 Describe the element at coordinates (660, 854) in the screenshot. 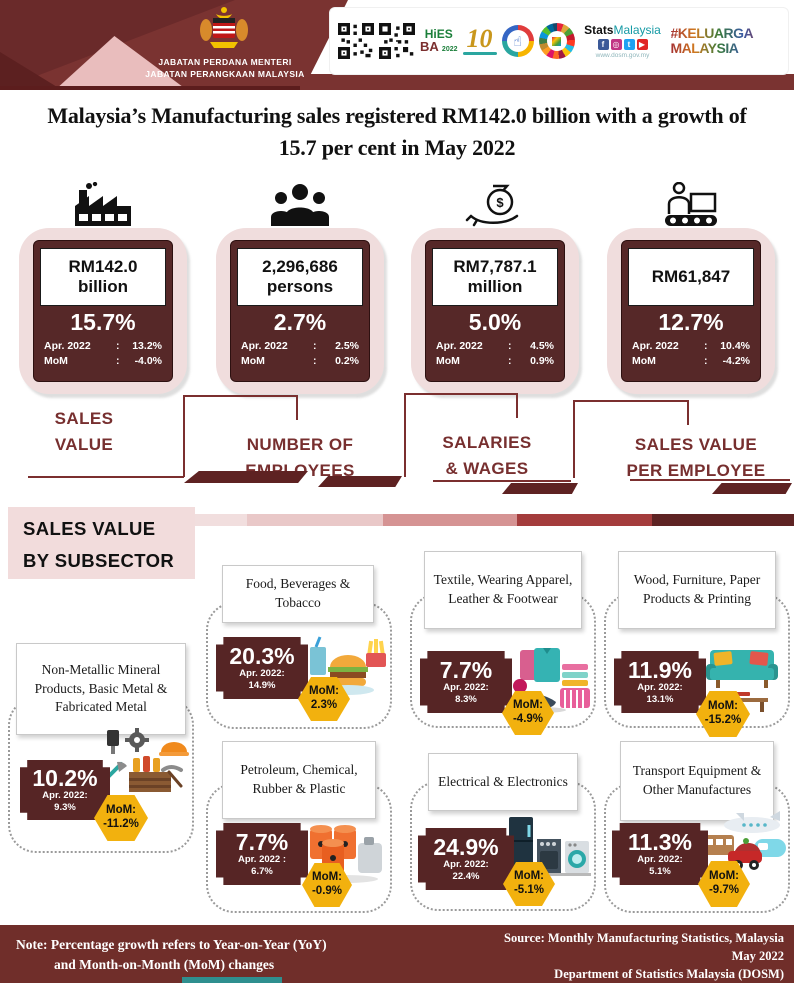

I see `yoy-badge: 11.3% Apr. 2022: 5.1%` at that location.